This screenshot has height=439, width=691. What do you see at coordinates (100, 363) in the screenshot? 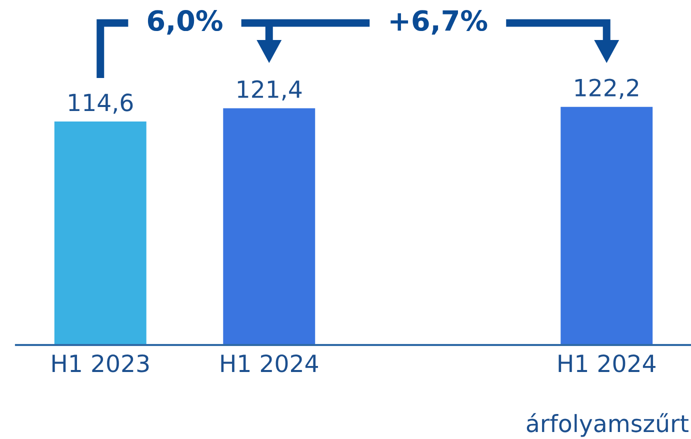
I see `x-tick-label: H1 2023` at bounding box center [100, 363].